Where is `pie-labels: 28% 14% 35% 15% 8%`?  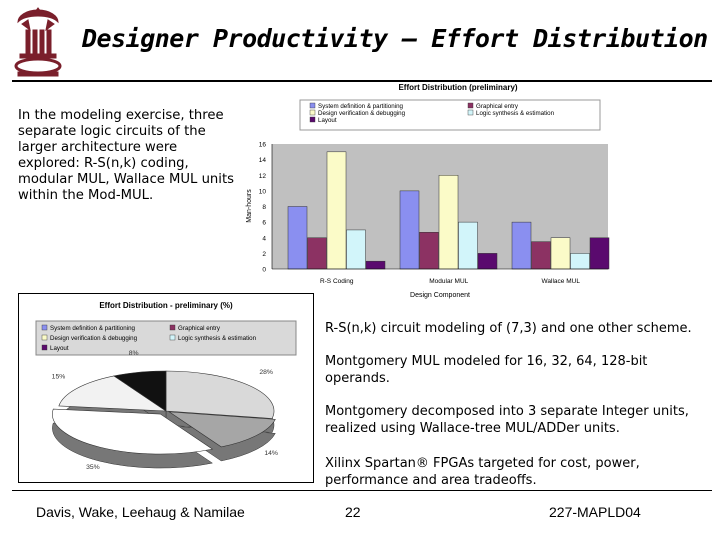
pie-labels: 28% 14% 35% 15% 8% is located at coordinates (165, 410).